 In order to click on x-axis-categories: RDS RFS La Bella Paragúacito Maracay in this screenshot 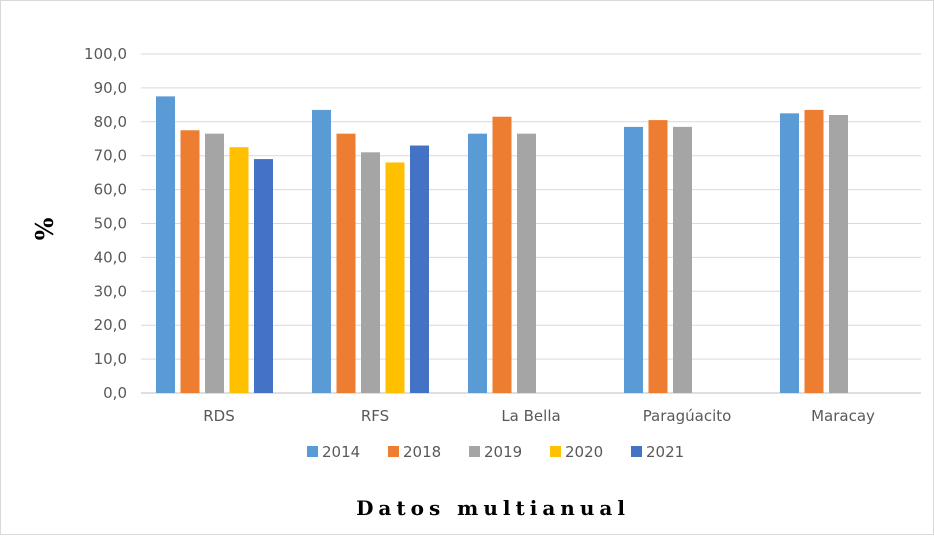, I will do `click(539, 416)`.